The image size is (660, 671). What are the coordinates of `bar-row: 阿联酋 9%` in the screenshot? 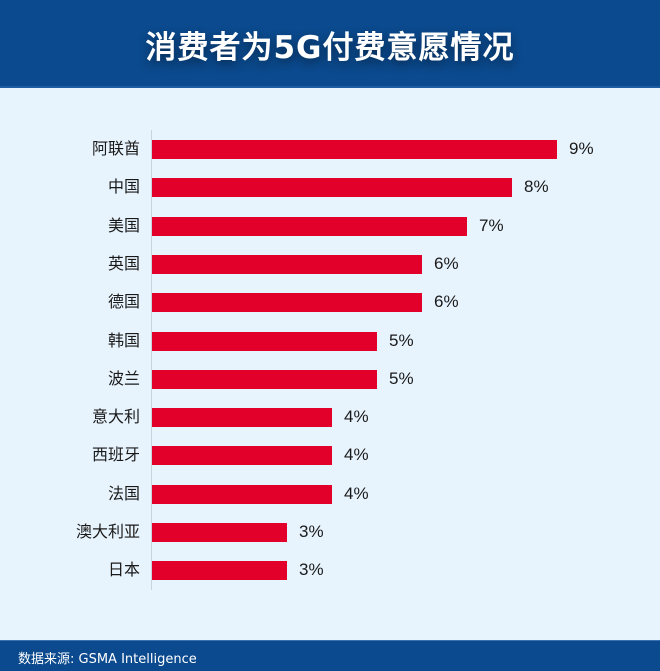 It's located at (330, 149).